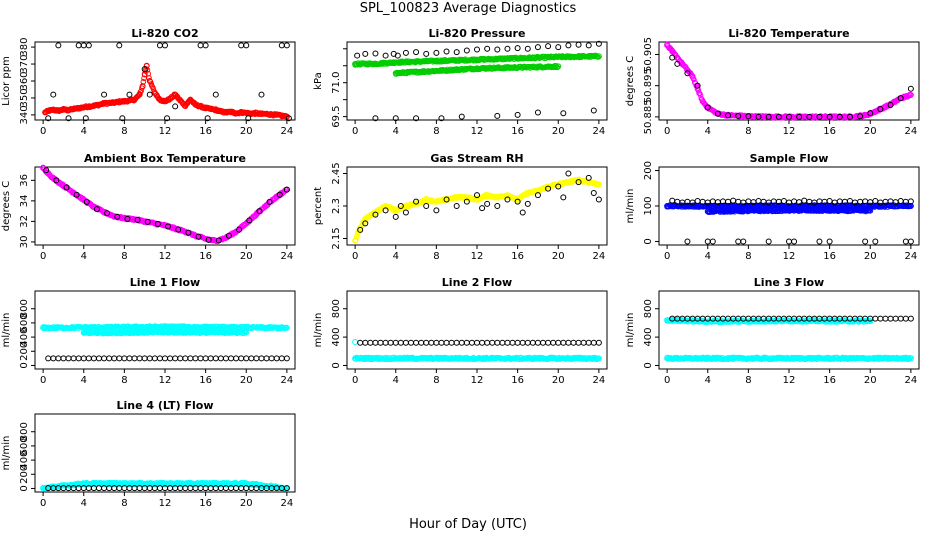 The height and width of the screenshot is (540, 936). Describe the element at coordinates (318, 206) in the screenshot. I see `y-axis-label: percent` at that location.